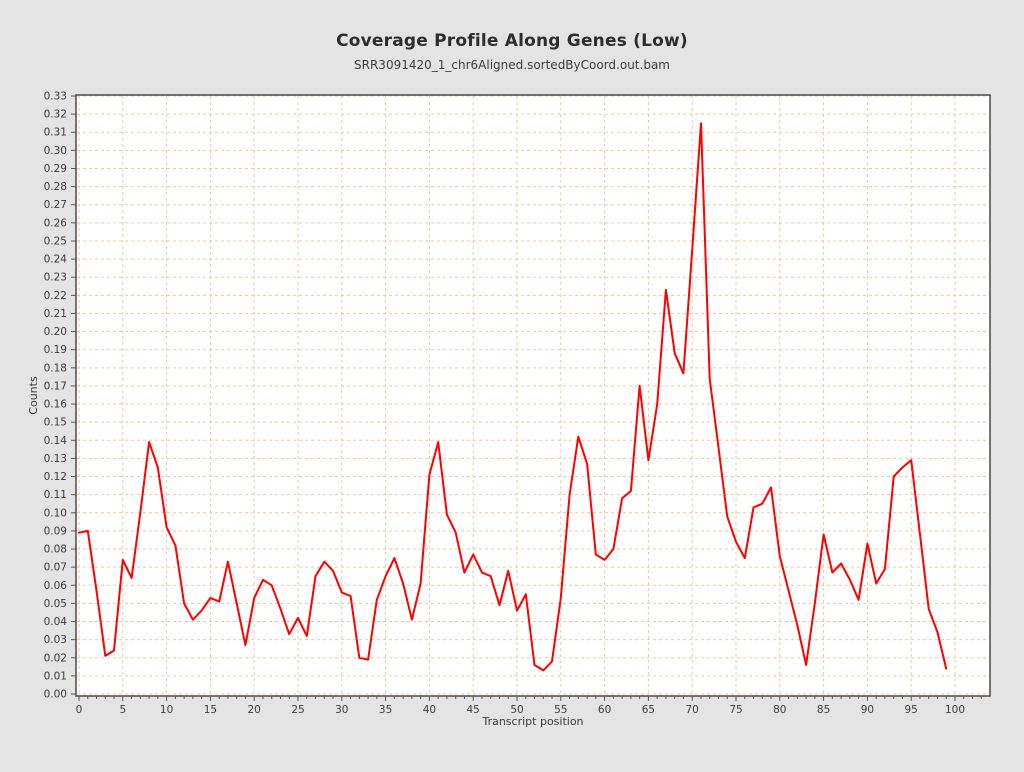  Describe the element at coordinates (55, 640) in the screenshot. I see `svg-text: 0.03` at that location.